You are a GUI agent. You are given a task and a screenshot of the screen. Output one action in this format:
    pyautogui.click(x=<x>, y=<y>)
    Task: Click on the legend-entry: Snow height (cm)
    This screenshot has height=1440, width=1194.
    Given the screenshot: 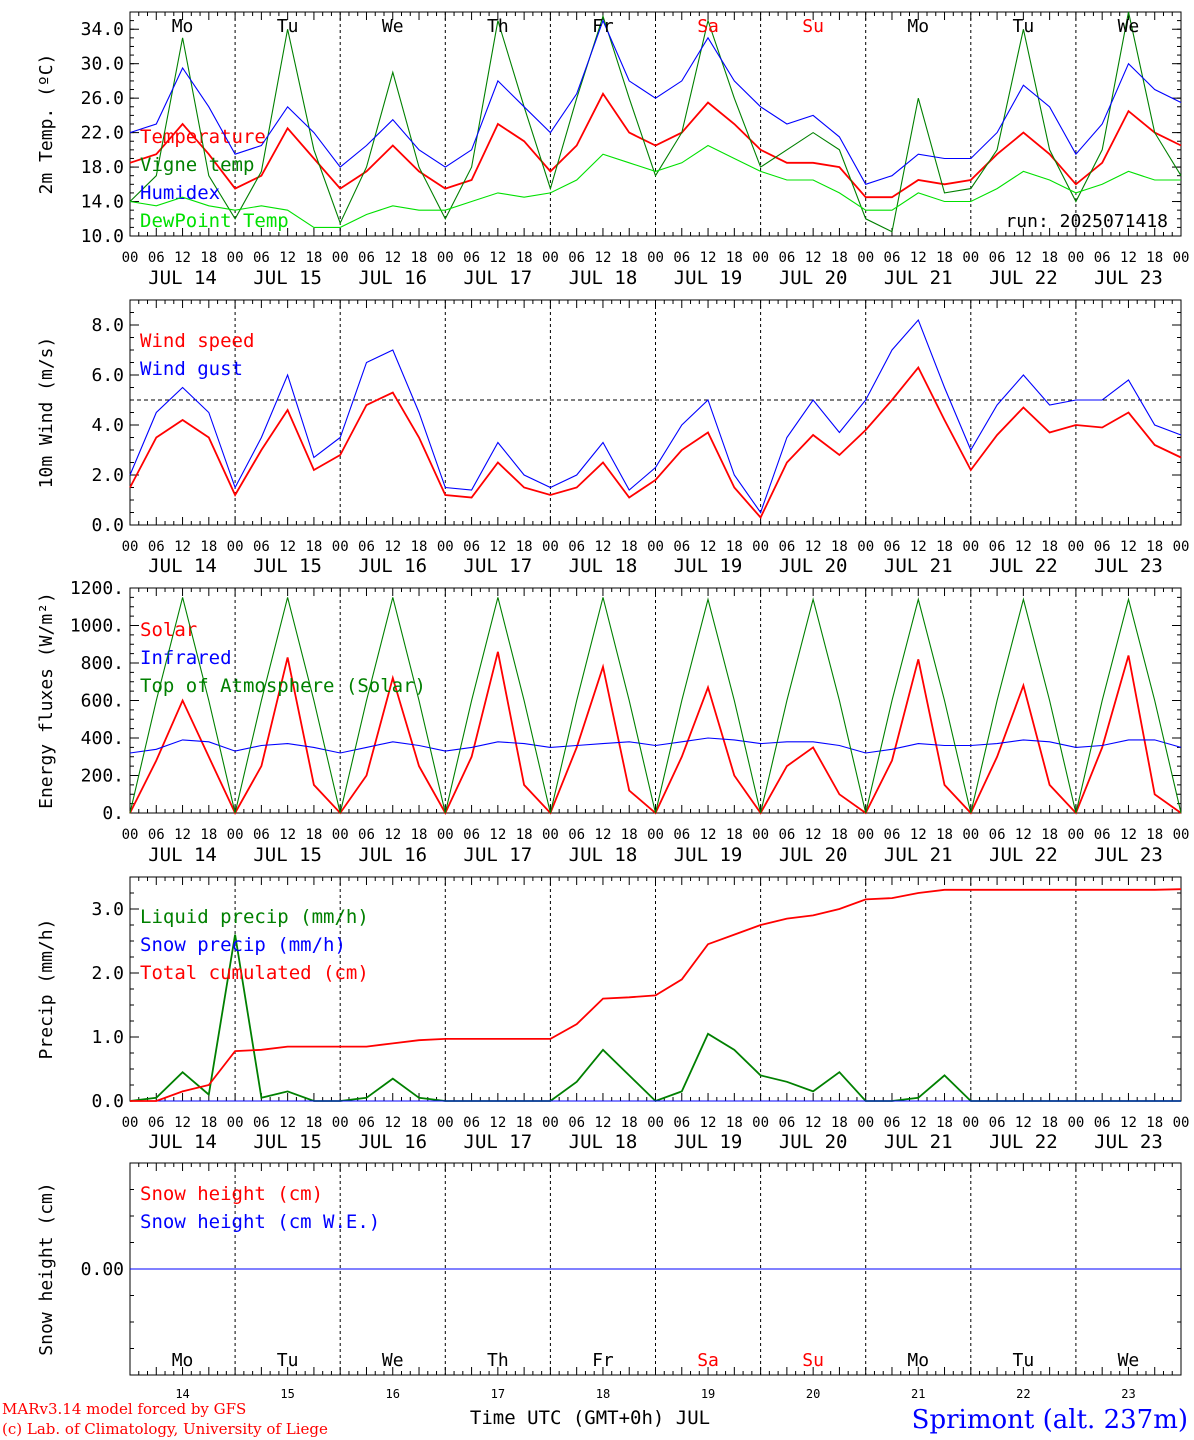 What is the action you would take?
    pyautogui.click(x=231, y=1194)
    